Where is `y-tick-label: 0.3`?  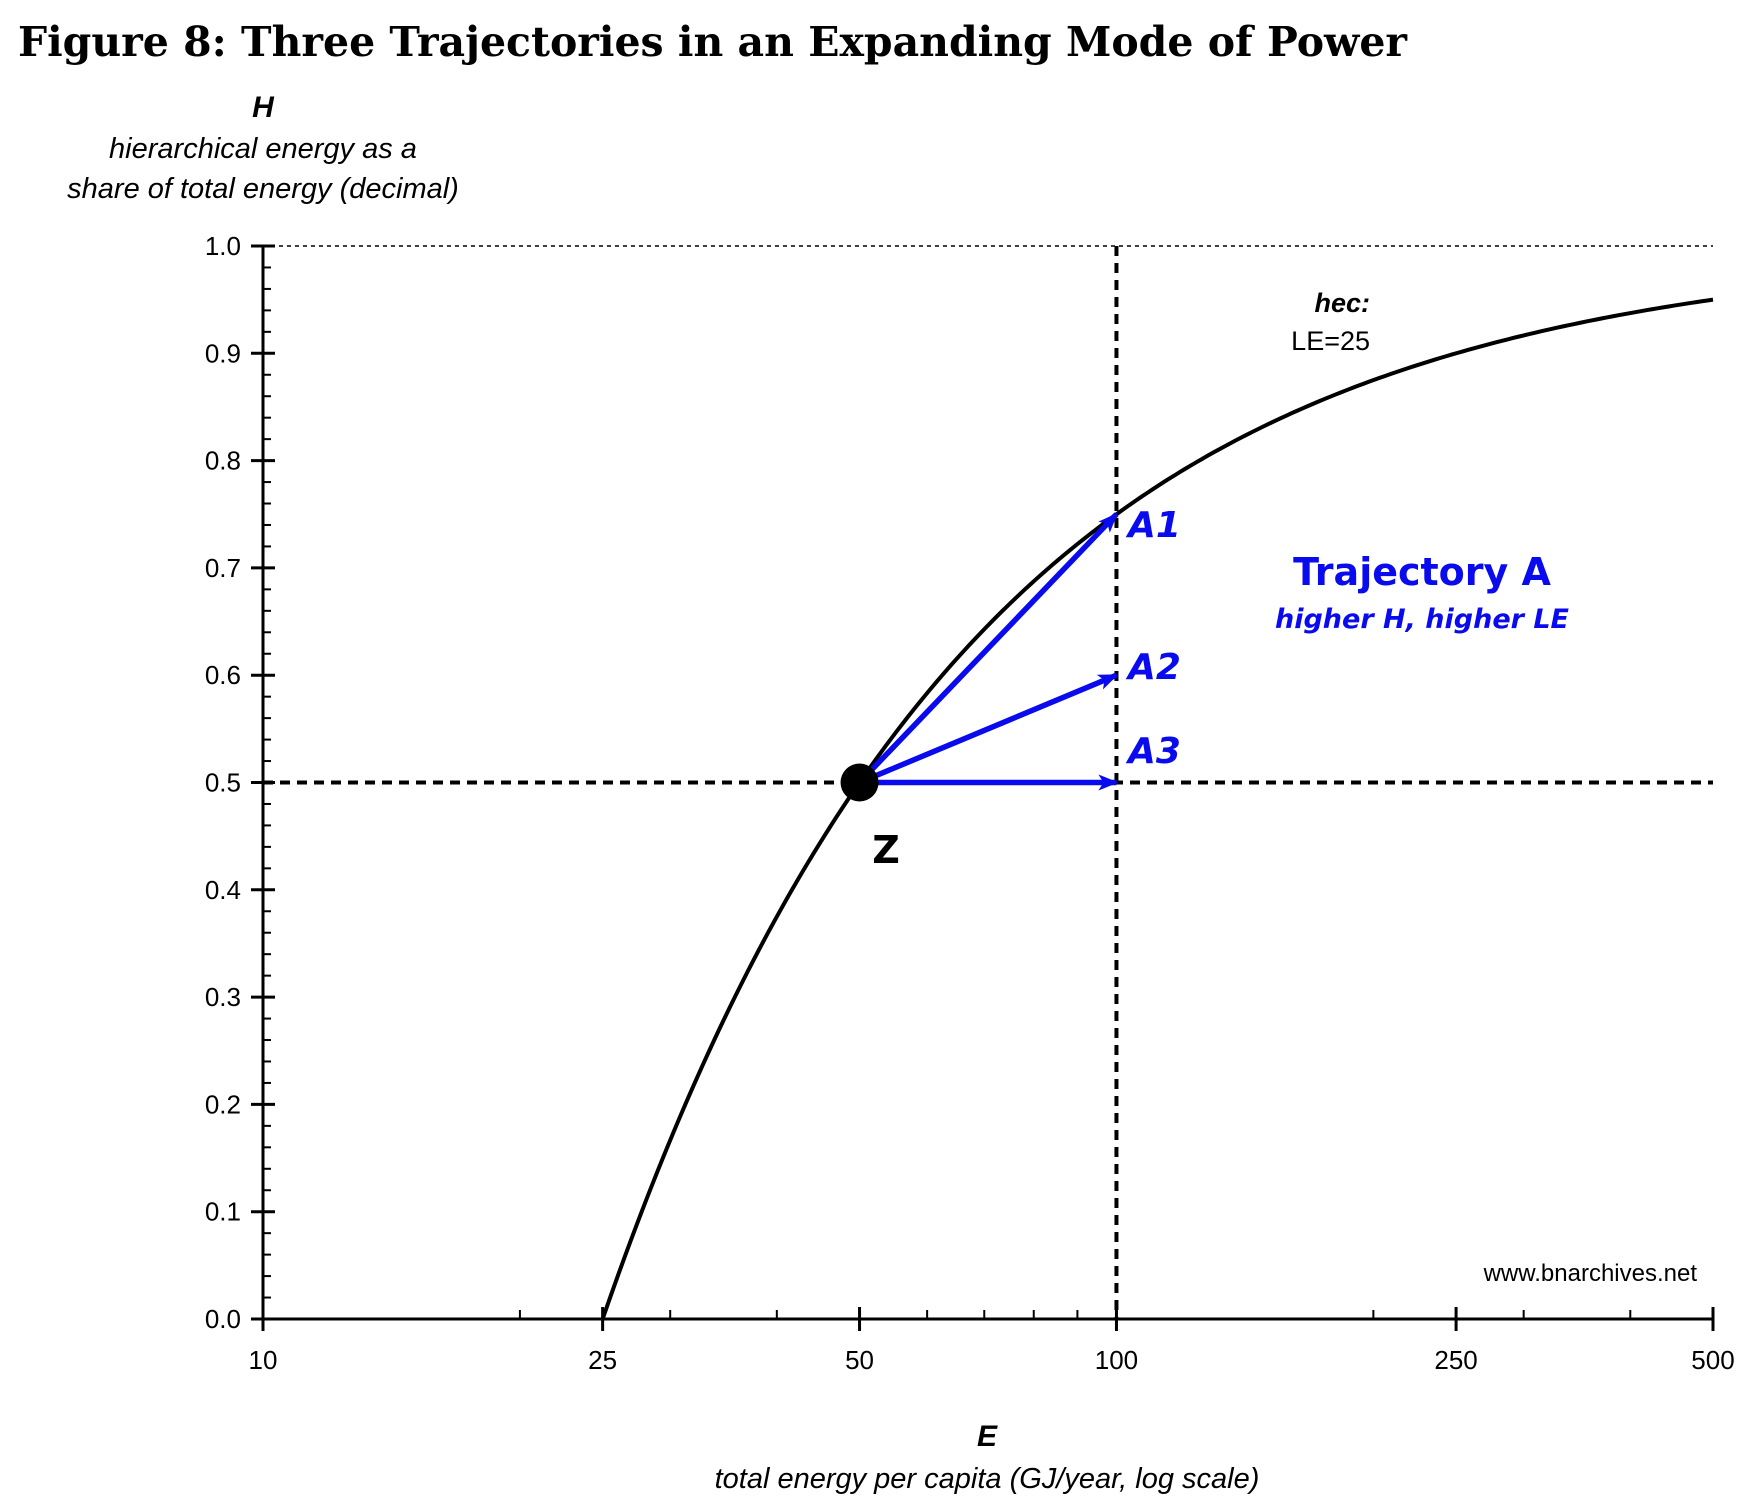 y-tick-label: 0.3 is located at coordinates (223, 997).